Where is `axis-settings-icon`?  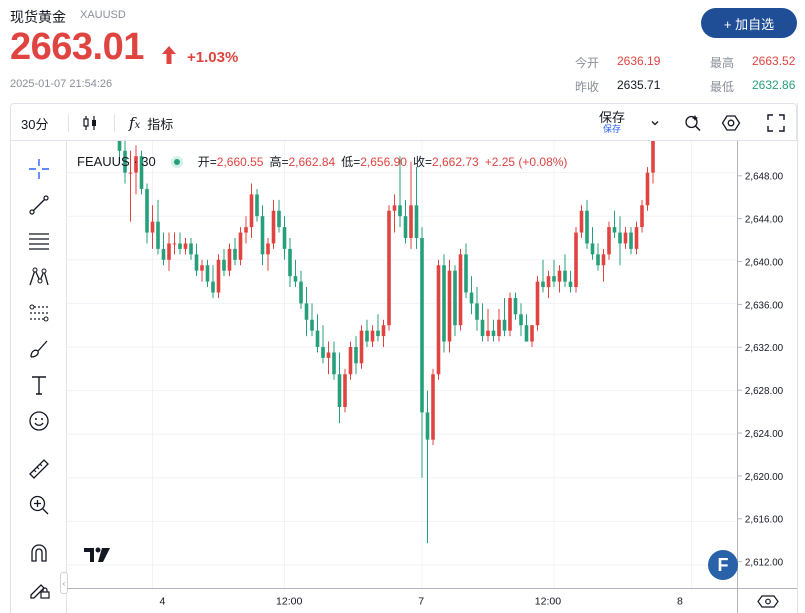
axis-settings-icon is located at coordinates (768, 601).